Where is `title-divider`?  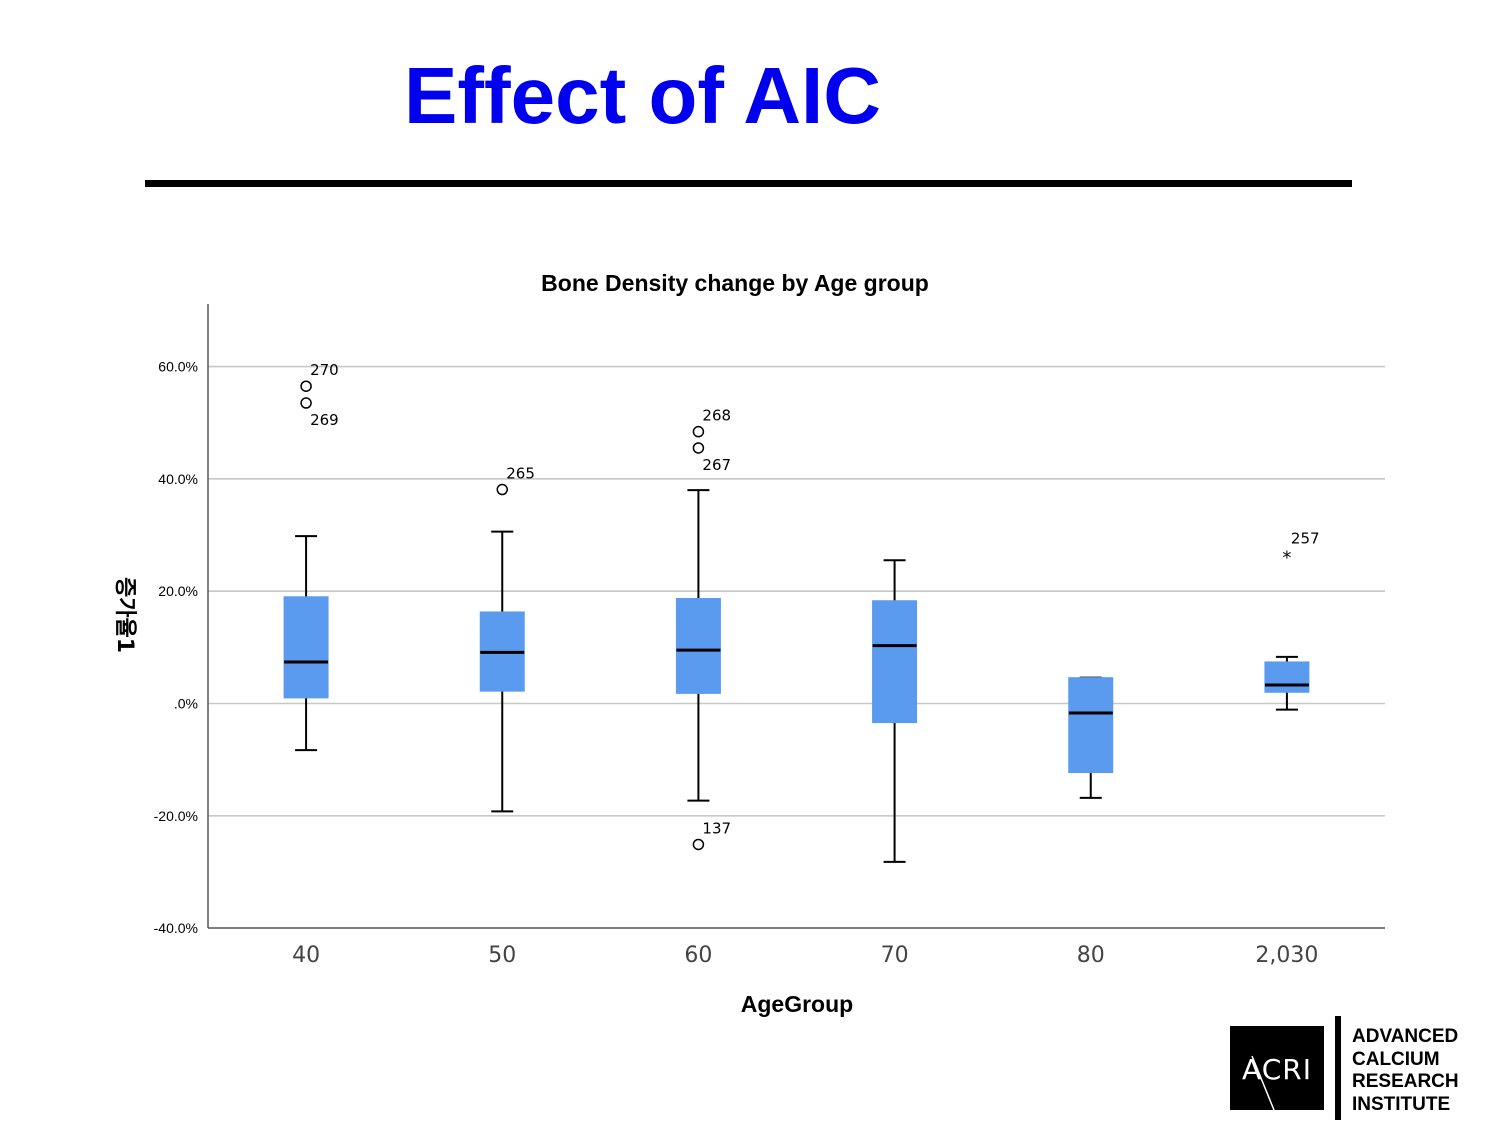
title-divider is located at coordinates (748, 183).